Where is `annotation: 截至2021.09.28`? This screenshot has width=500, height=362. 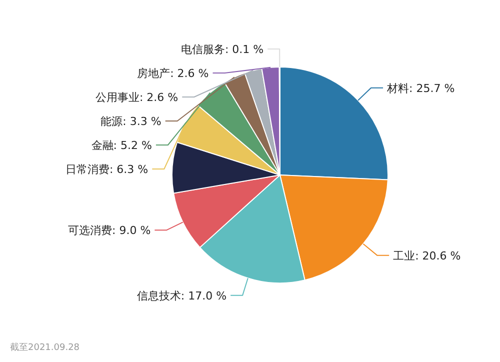
annotation: 截至2021.09.28 is located at coordinates (45, 348).